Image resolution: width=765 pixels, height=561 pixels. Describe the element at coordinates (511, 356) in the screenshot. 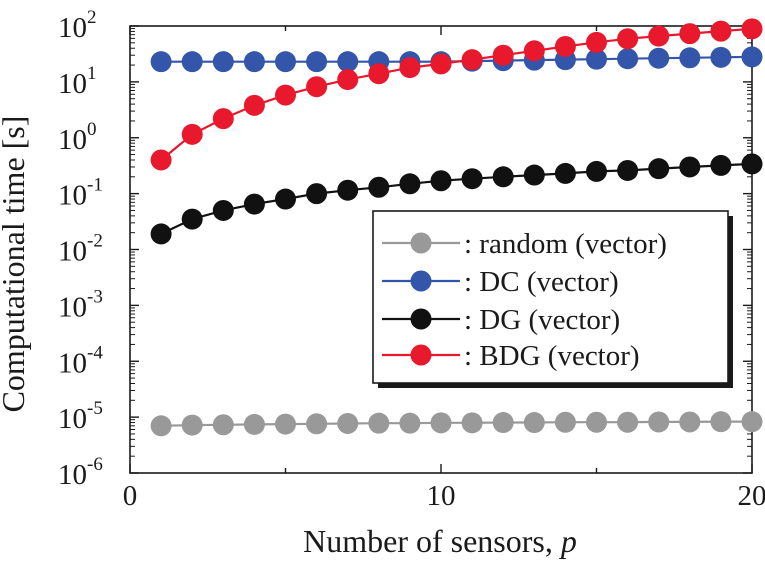

I see `legend-item: : BDG (vector)` at that location.